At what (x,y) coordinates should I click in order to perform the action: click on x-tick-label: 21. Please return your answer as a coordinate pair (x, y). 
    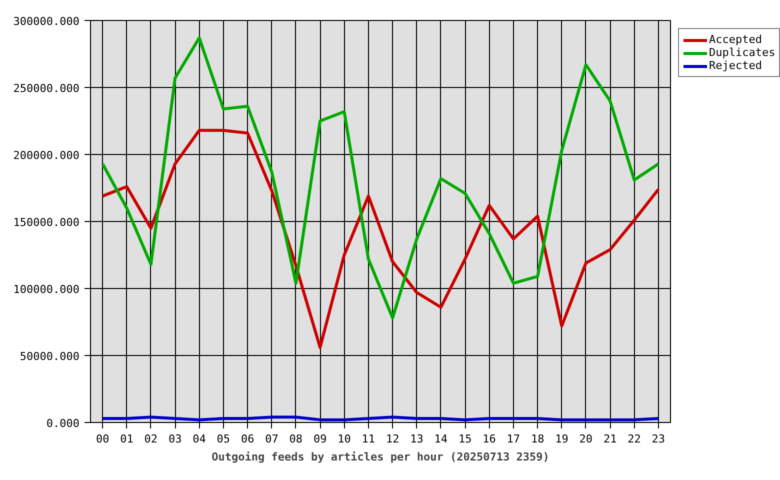
    Looking at the image, I should click on (610, 439).